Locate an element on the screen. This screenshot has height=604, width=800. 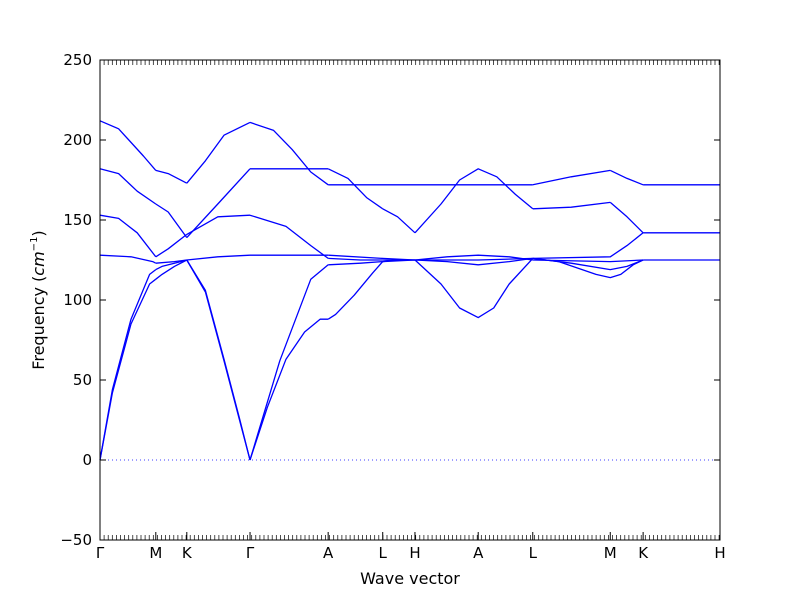
y-tick-label: 0 is located at coordinates (87, 460).